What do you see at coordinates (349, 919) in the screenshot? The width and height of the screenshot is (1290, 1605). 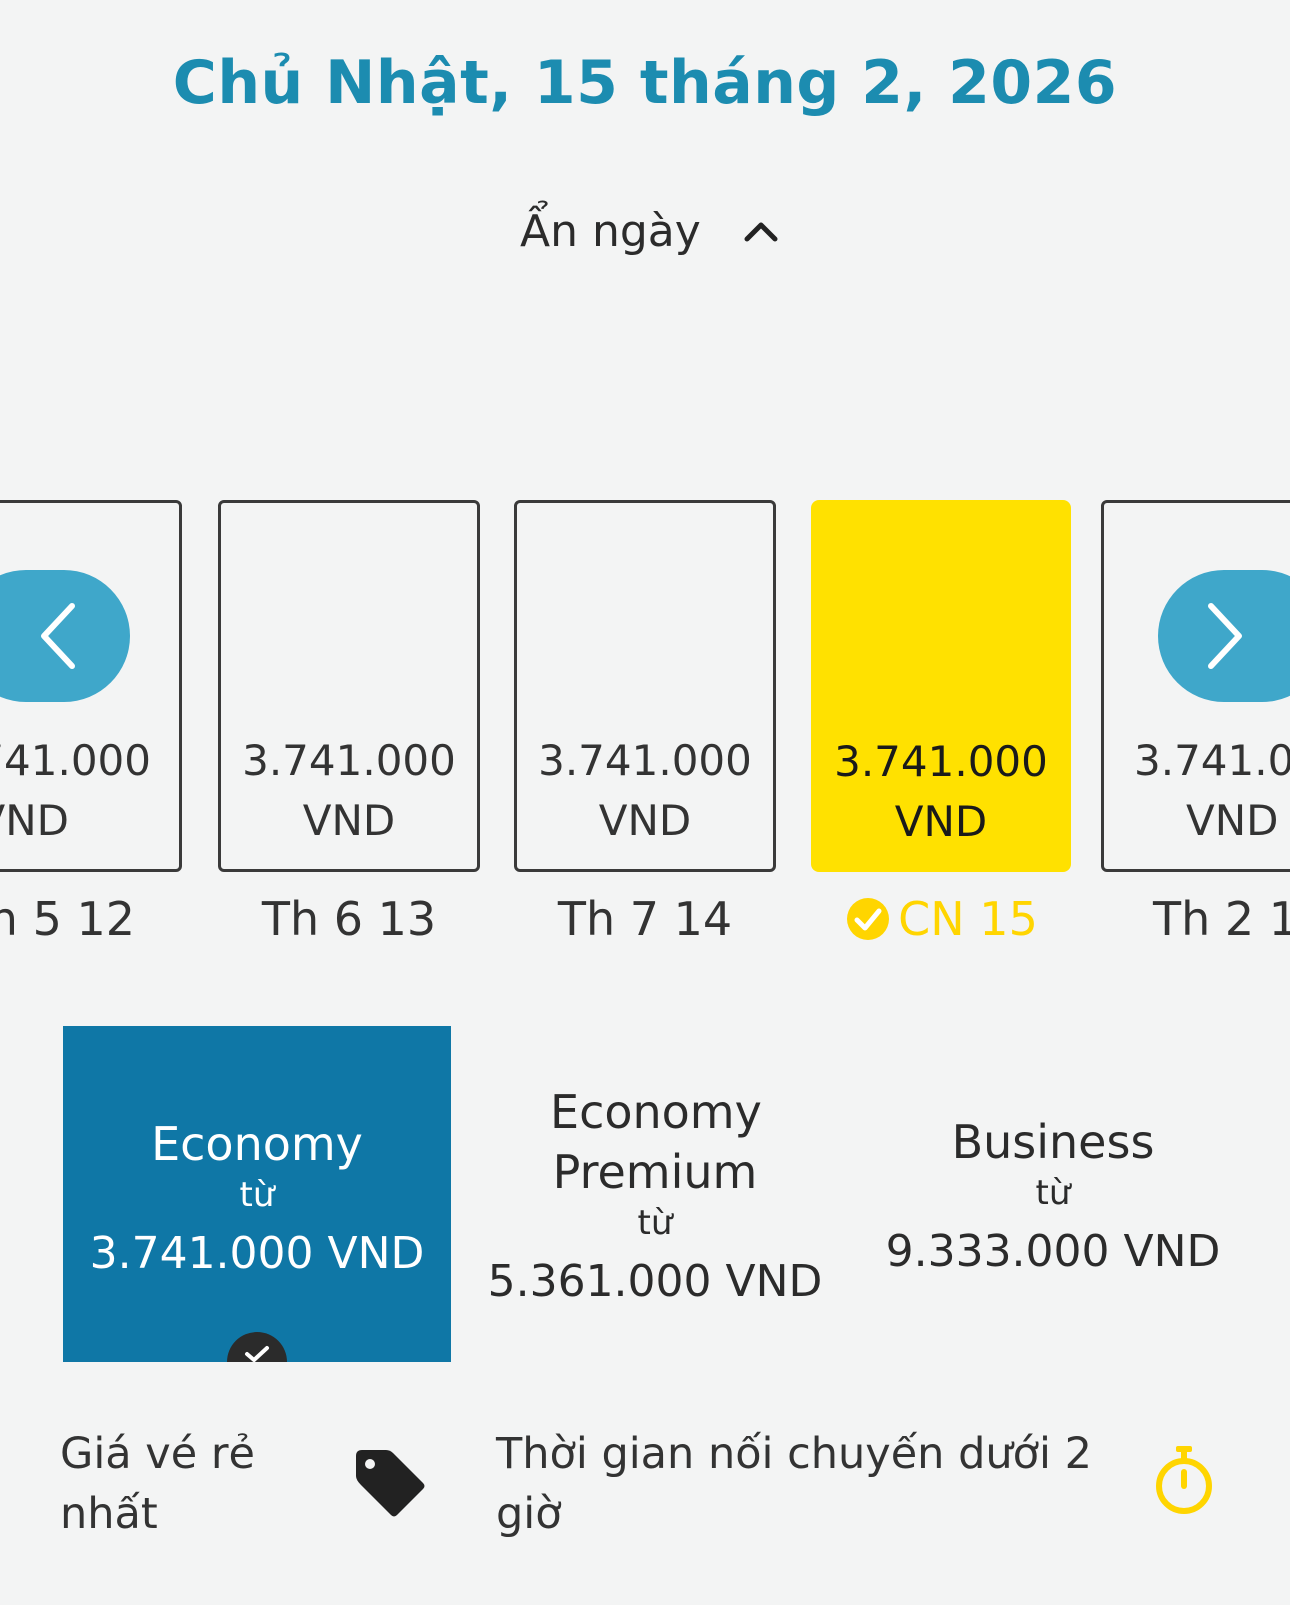 I see `day-label: Th 6 13` at bounding box center [349, 919].